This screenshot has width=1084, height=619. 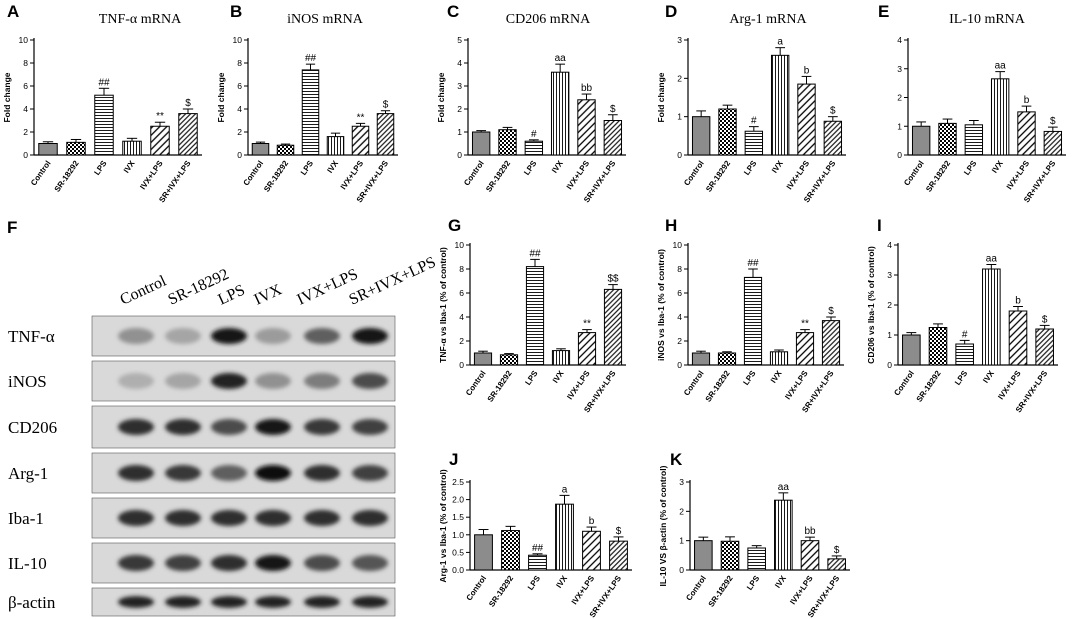 What do you see at coordinates (453, 459) in the screenshot?
I see `panel-letter: J` at bounding box center [453, 459].